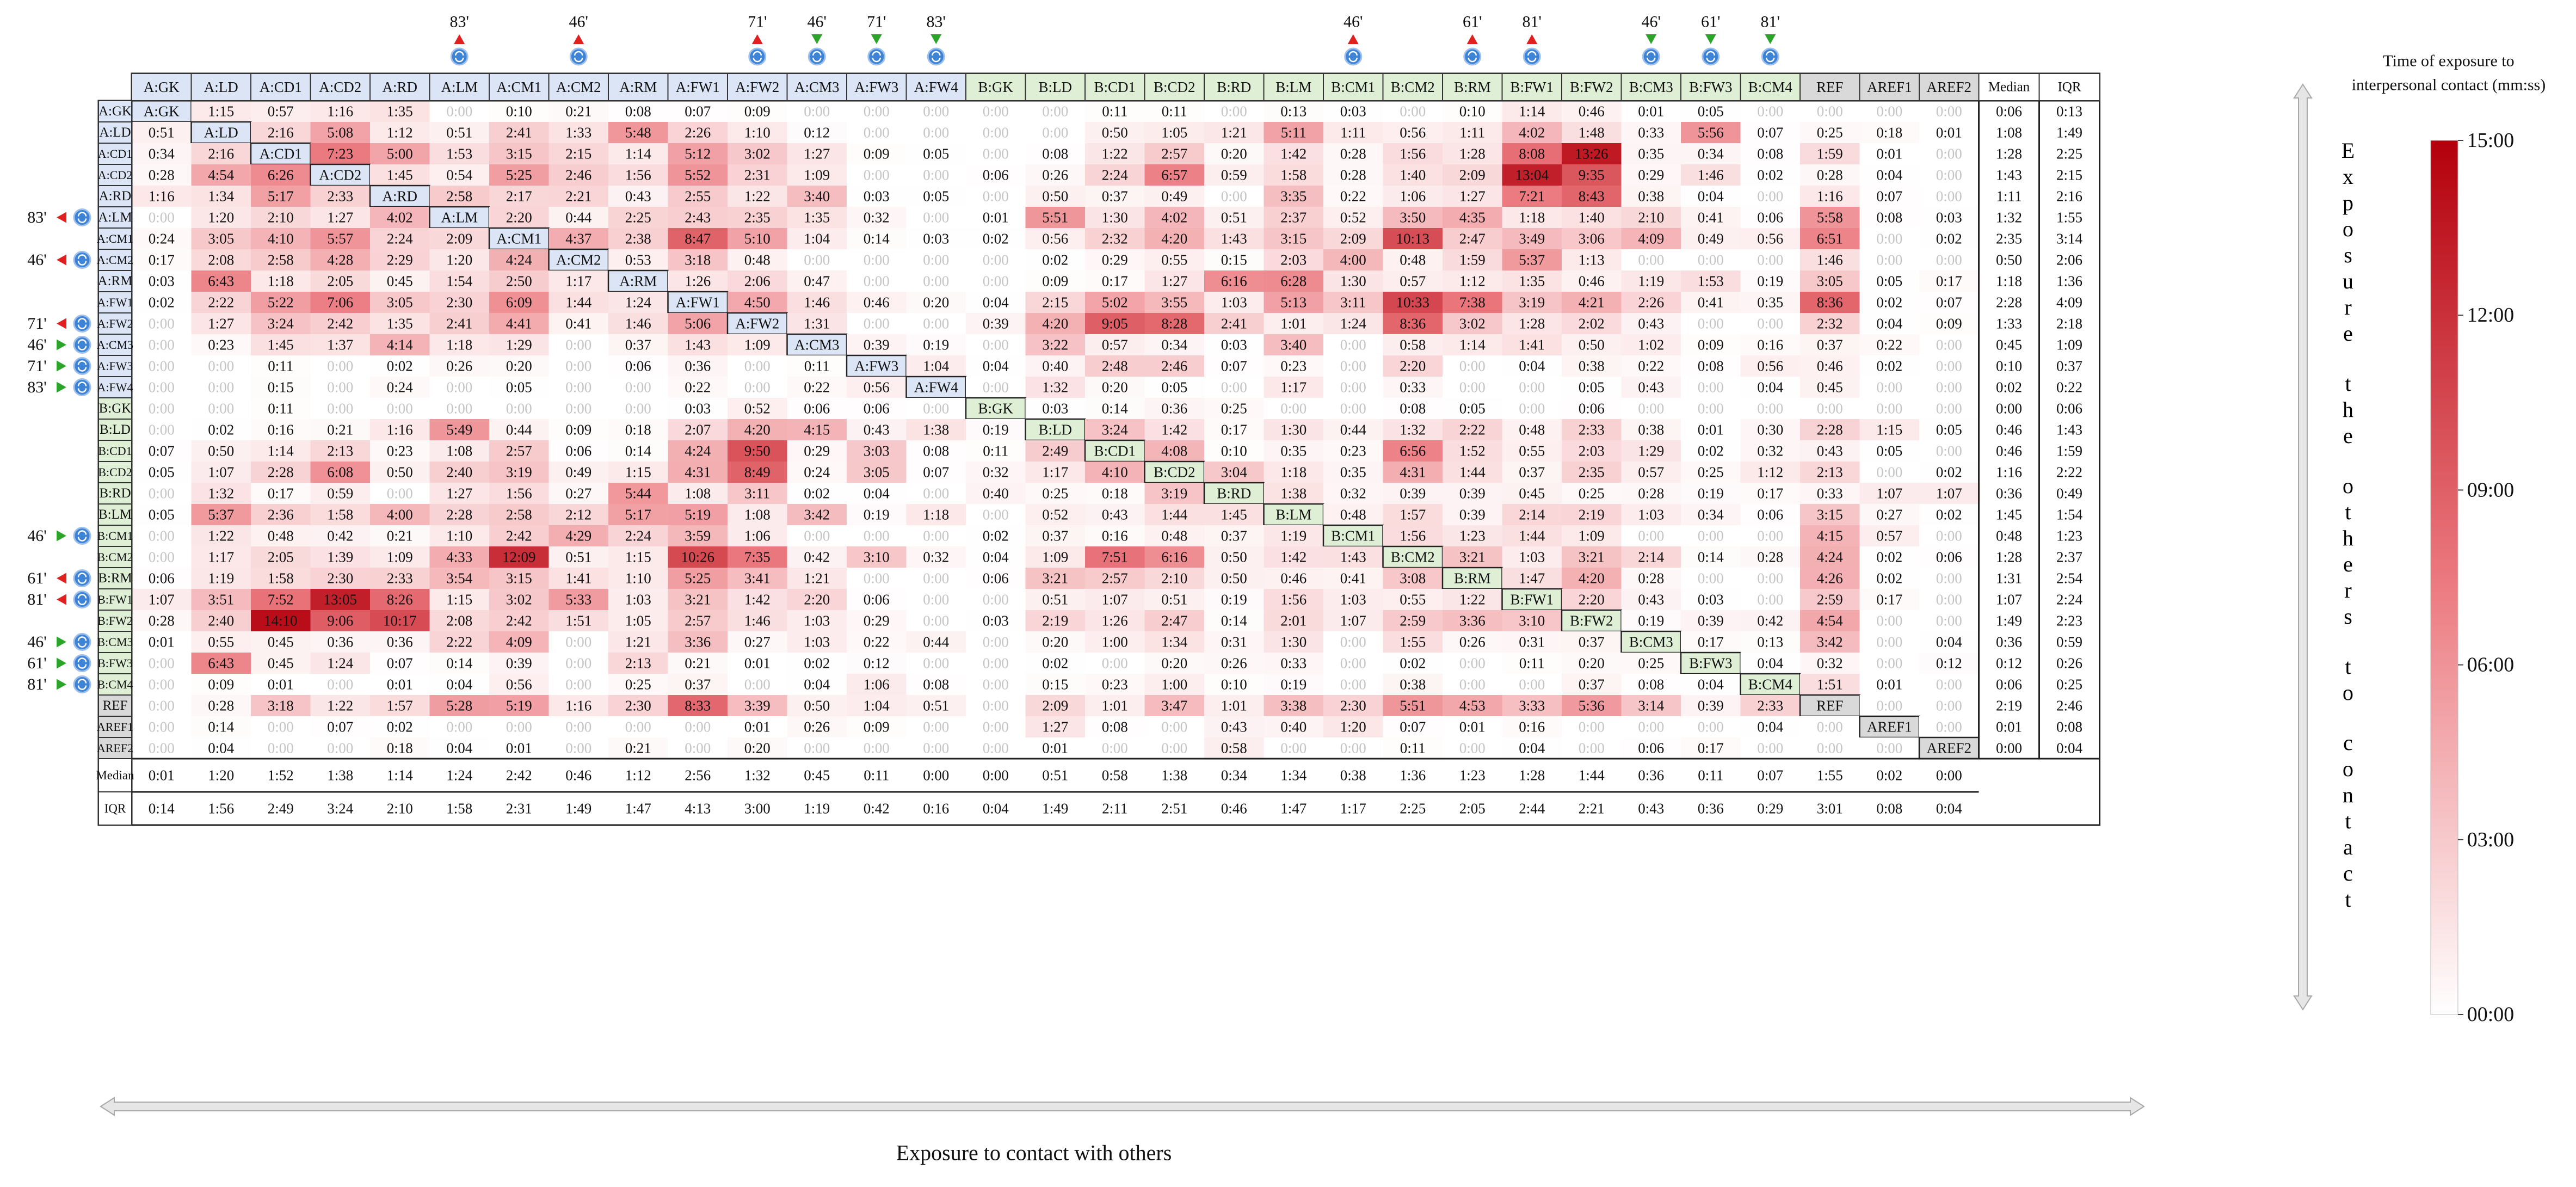 This screenshot has width=2576, height=1187. What do you see at coordinates (221, 493) in the screenshot?
I see `cell-value: 1:32` at bounding box center [221, 493].